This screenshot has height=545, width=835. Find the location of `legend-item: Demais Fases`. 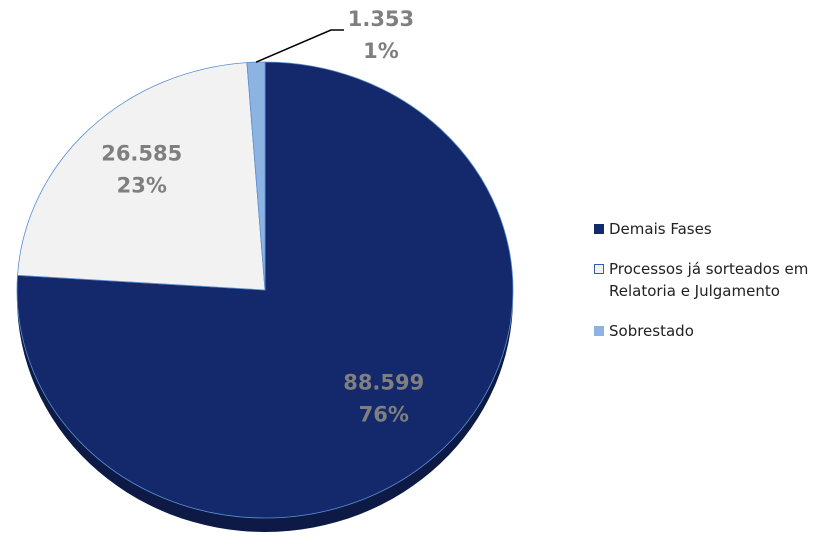

legend-item: Demais Fases is located at coordinates (714, 229).